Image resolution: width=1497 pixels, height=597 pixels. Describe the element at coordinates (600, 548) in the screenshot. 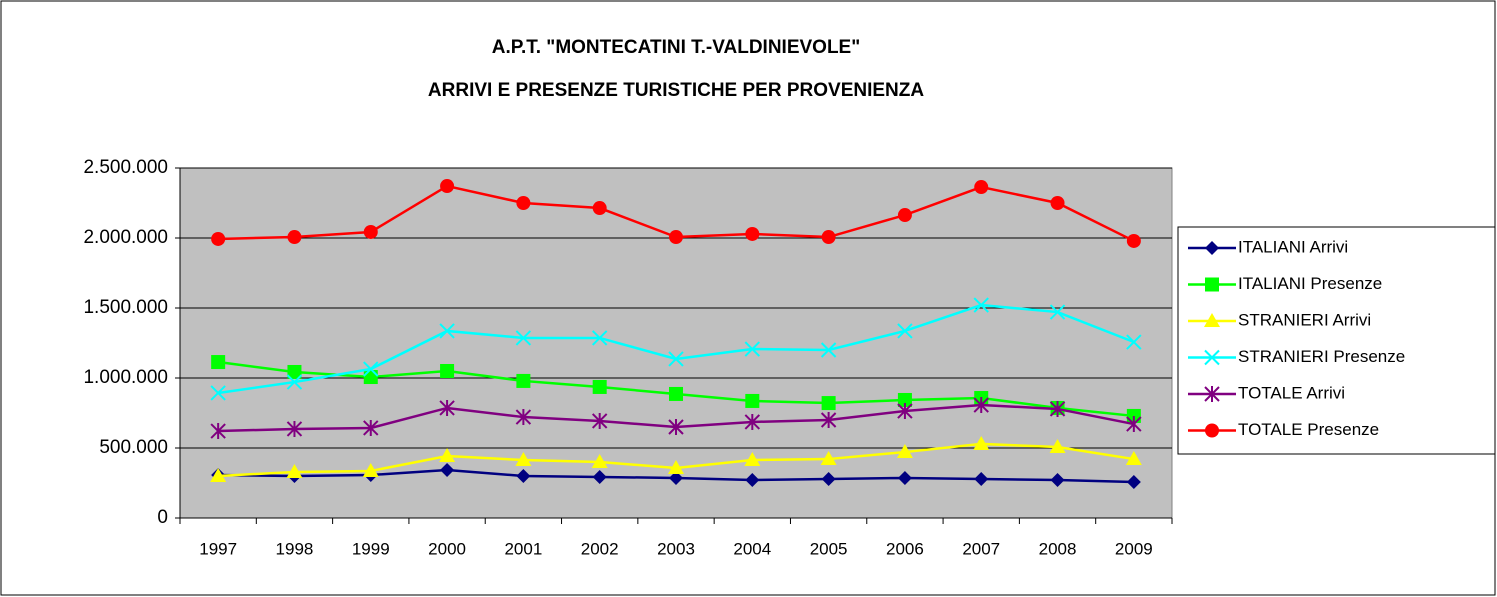

I see `x-tick-label: 2002` at that location.